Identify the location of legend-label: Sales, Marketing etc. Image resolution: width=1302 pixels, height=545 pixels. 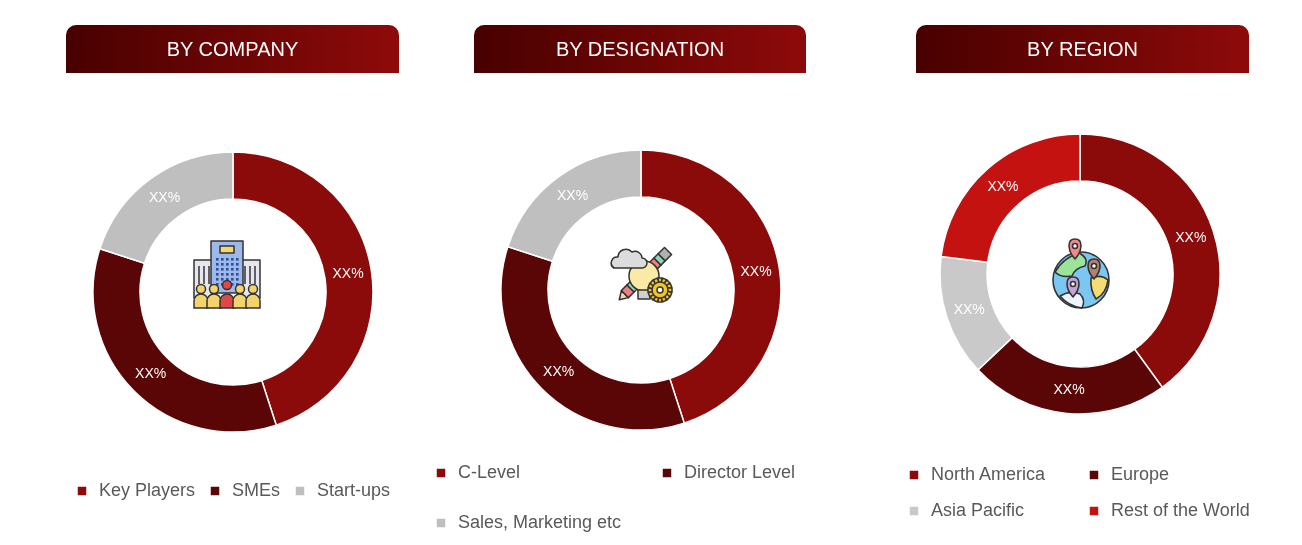
(540, 522).